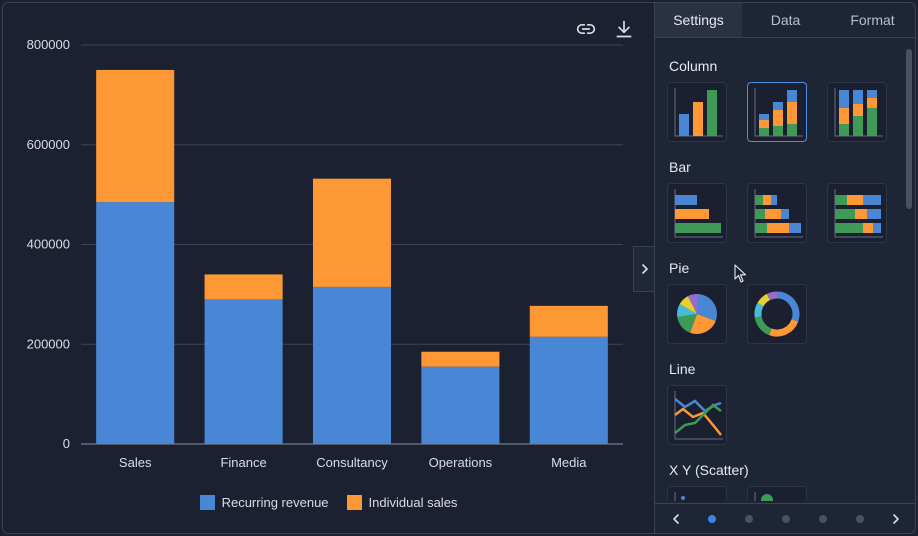  Describe the element at coordinates (569, 462) in the screenshot. I see `x-tick-label: Media` at that location.